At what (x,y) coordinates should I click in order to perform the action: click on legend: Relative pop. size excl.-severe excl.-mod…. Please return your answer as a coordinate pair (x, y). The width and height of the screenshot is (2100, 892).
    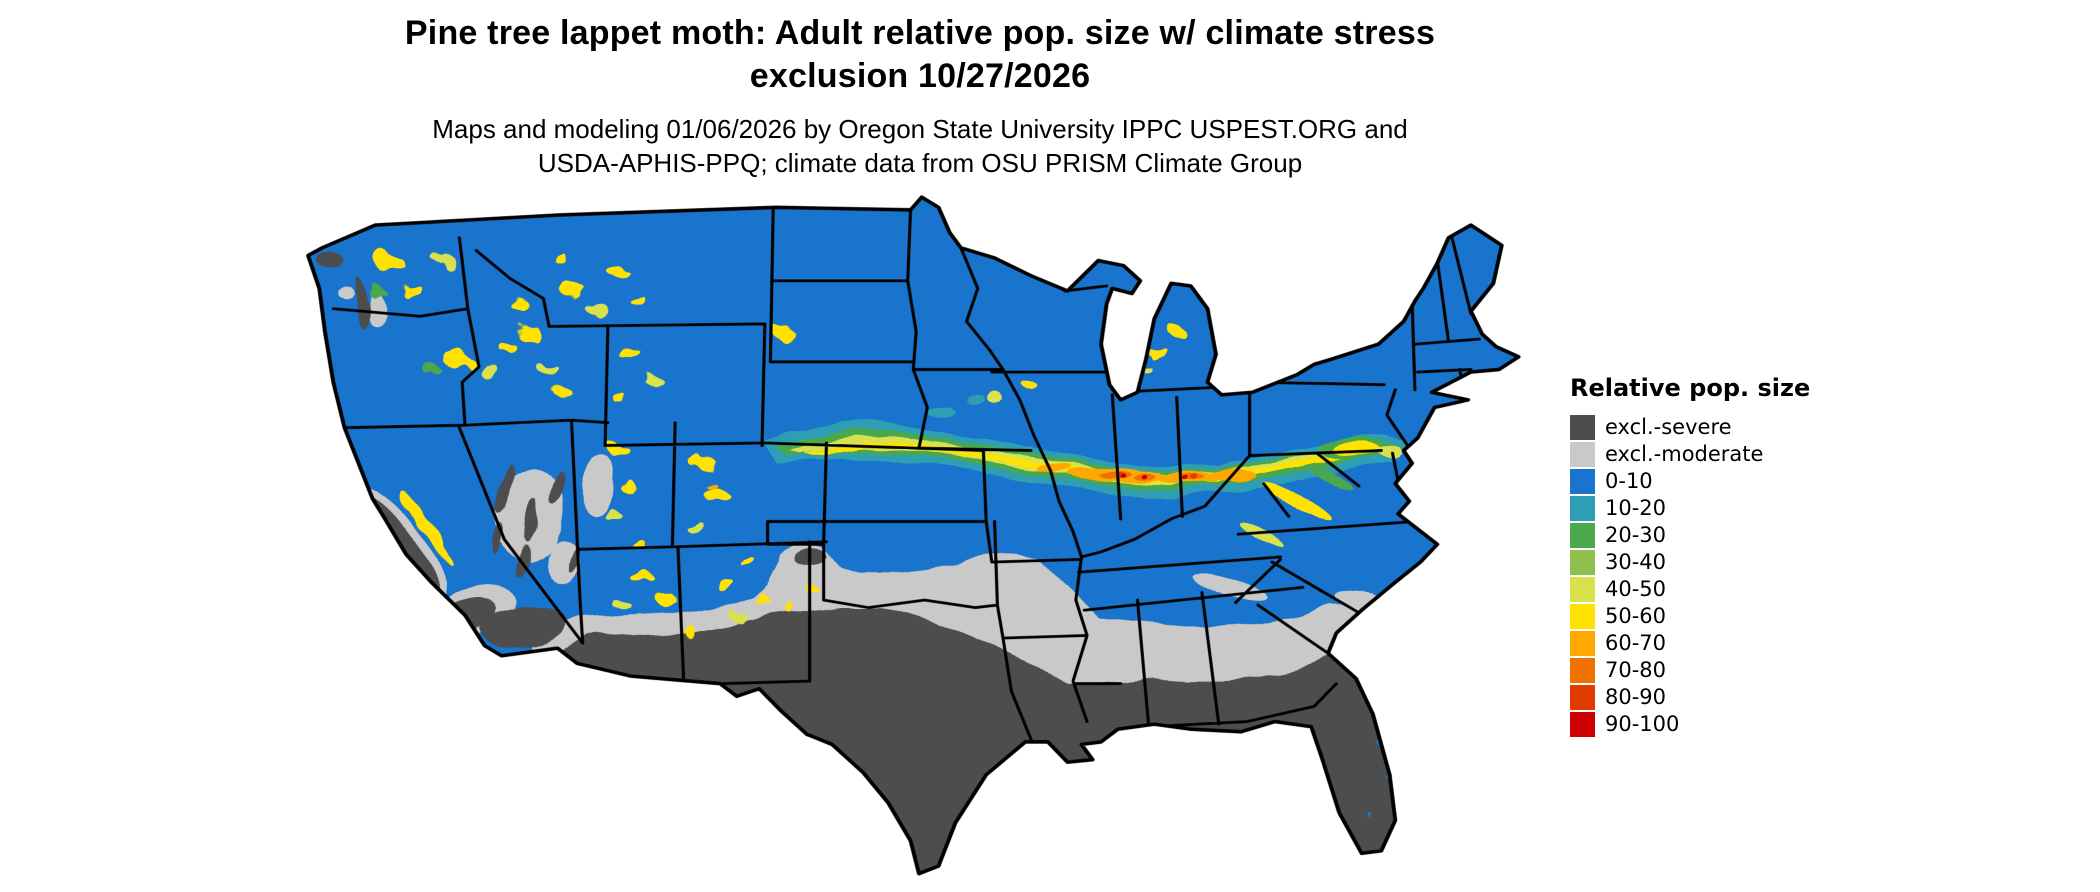
    Looking at the image, I should click on (1720, 556).